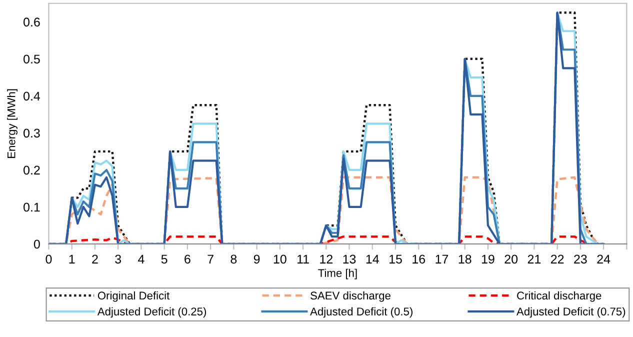 This screenshot has height=337, width=633. What do you see at coordinates (603, 259) in the screenshot?
I see `x-tick-label: 24` at bounding box center [603, 259].